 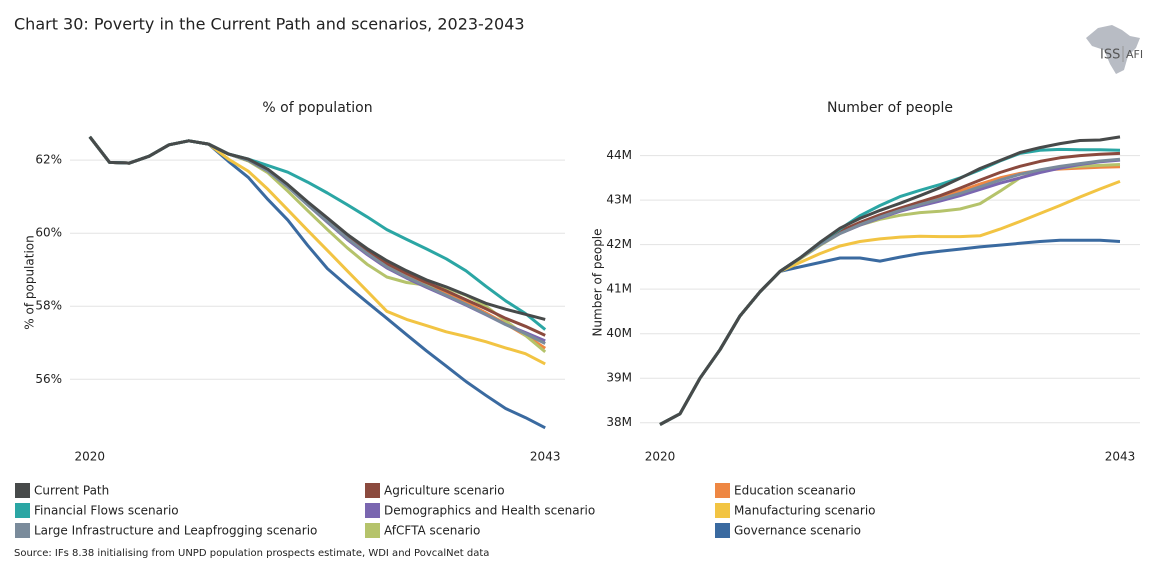 I want to click on legend-label: Education sceanario, so click(x=795, y=491).